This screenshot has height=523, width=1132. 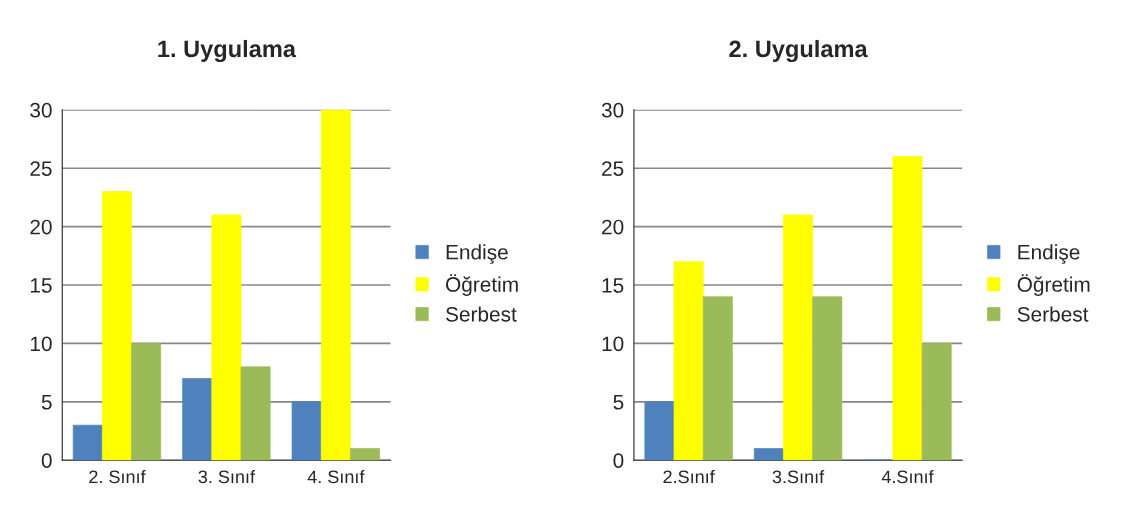 What do you see at coordinates (689, 476) in the screenshot?
I see `x-tick-label: 2.Sınıf` at bounding box center [689, 476].